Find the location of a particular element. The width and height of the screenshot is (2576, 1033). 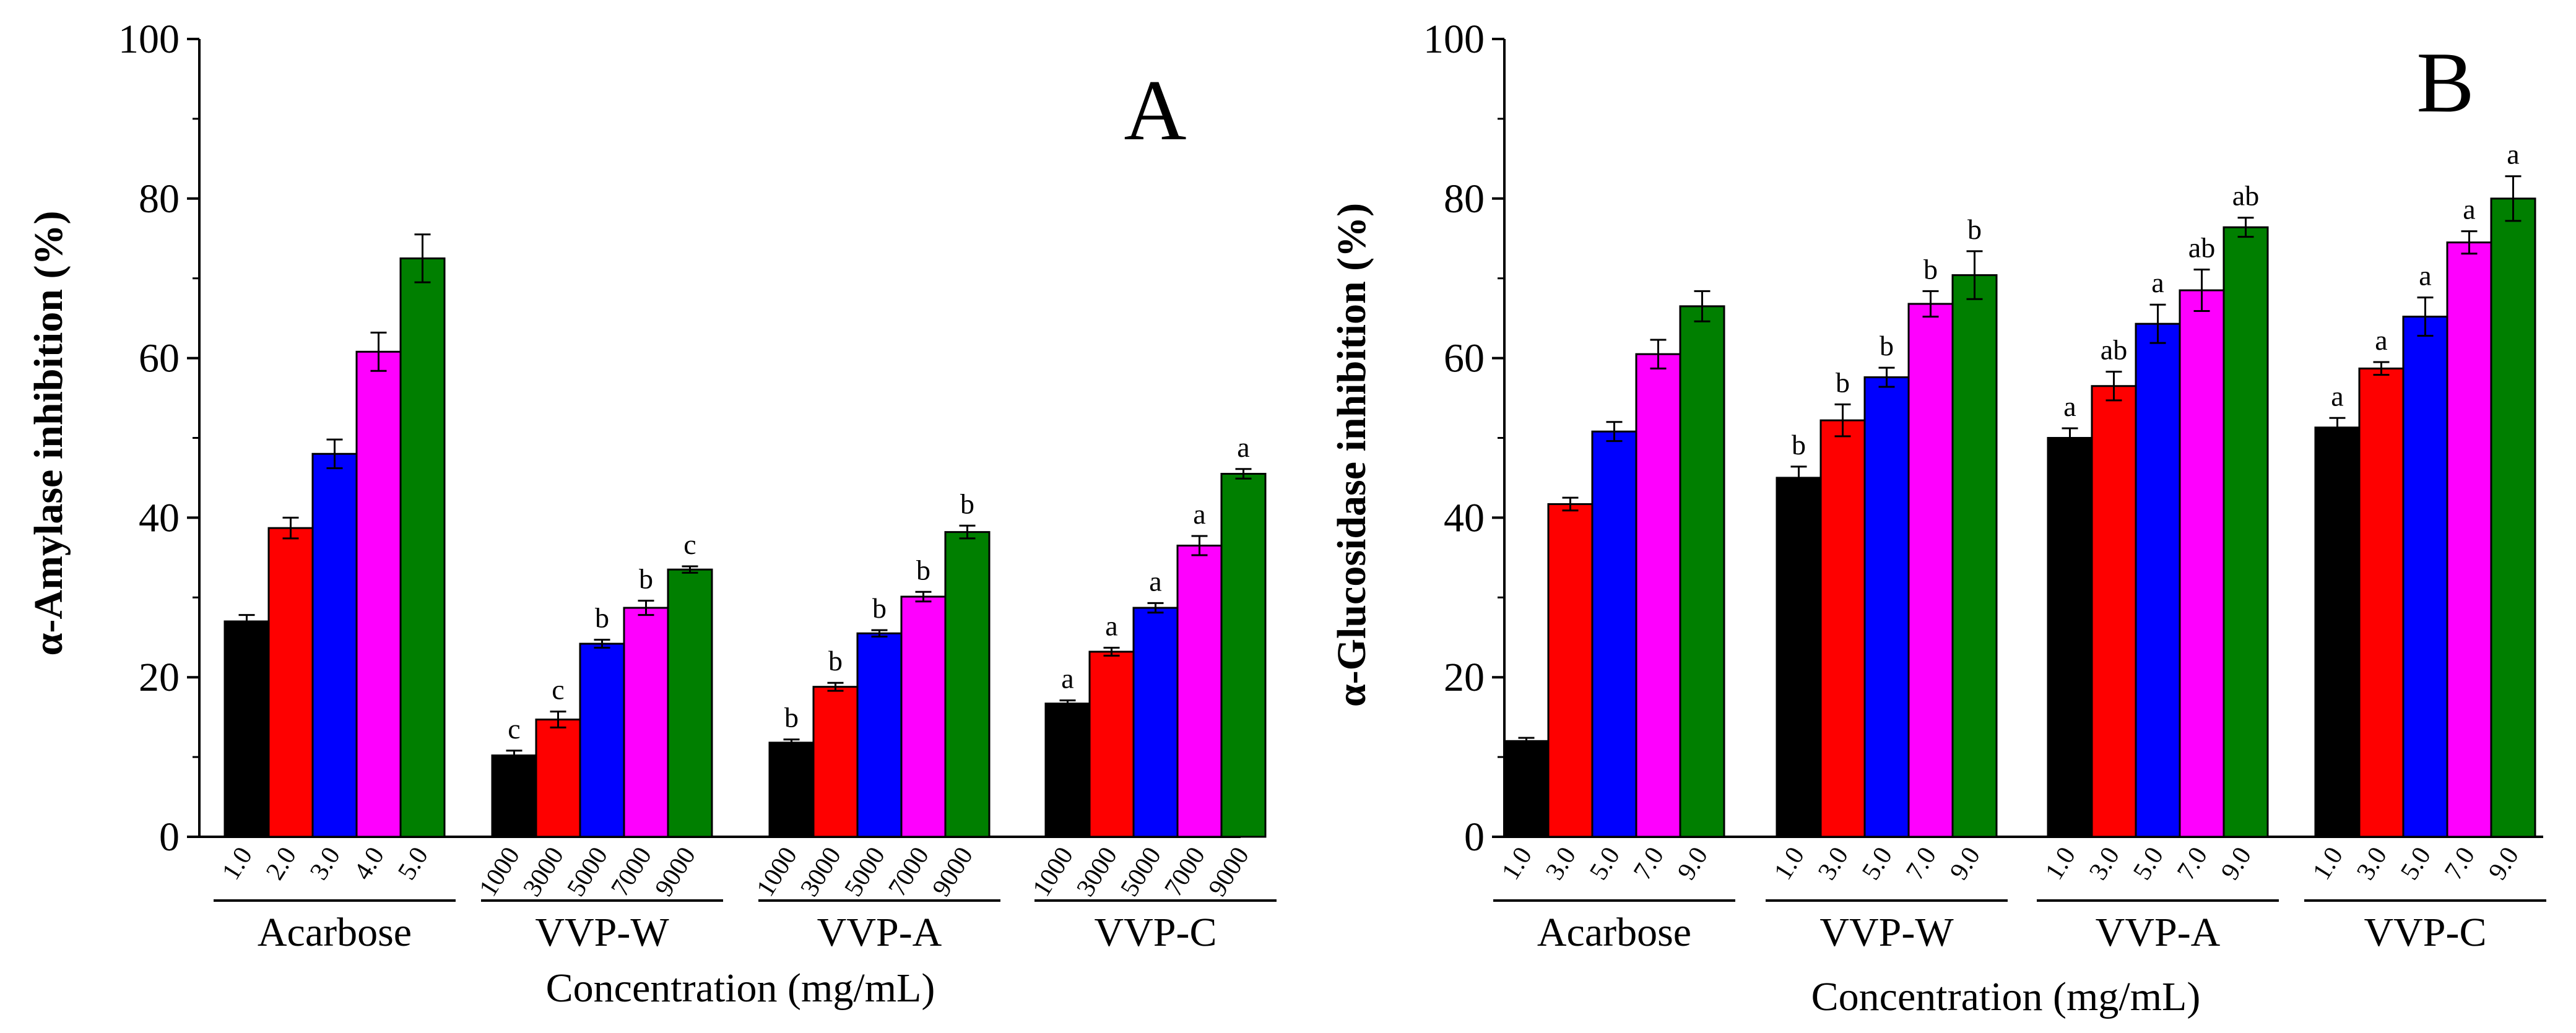

y-tick-label: 40 is located at coordinates (1464, 517).